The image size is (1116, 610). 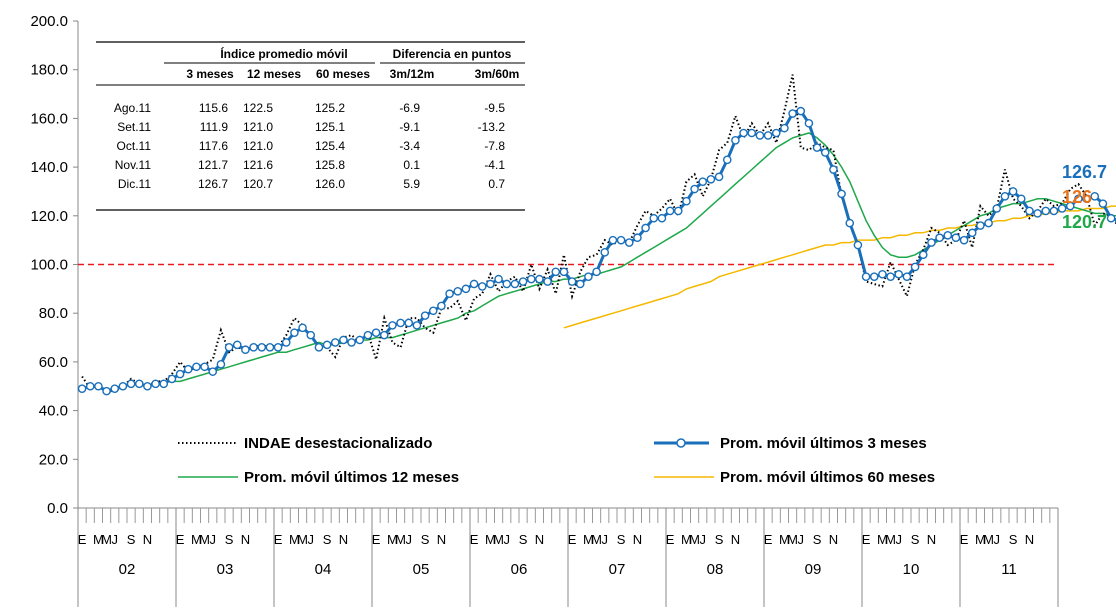 I want to click on table-col-header: 3 meses, so click(x=210, y=74).